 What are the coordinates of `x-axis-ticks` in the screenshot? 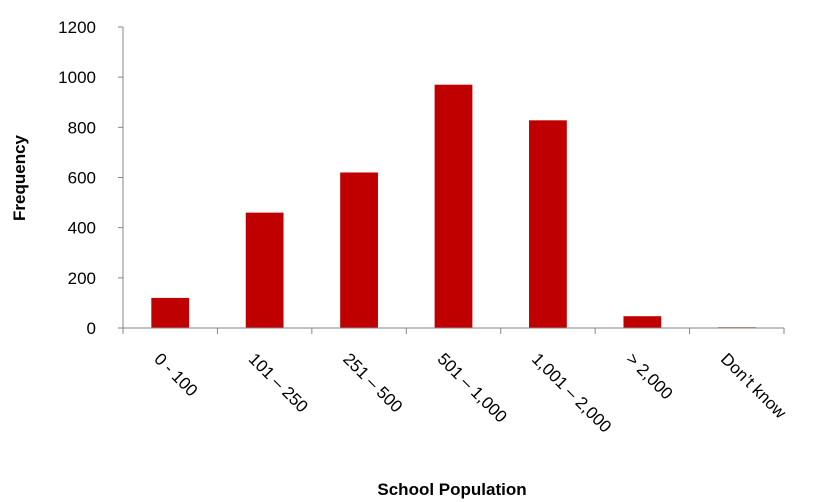 It's located at (453, 331).